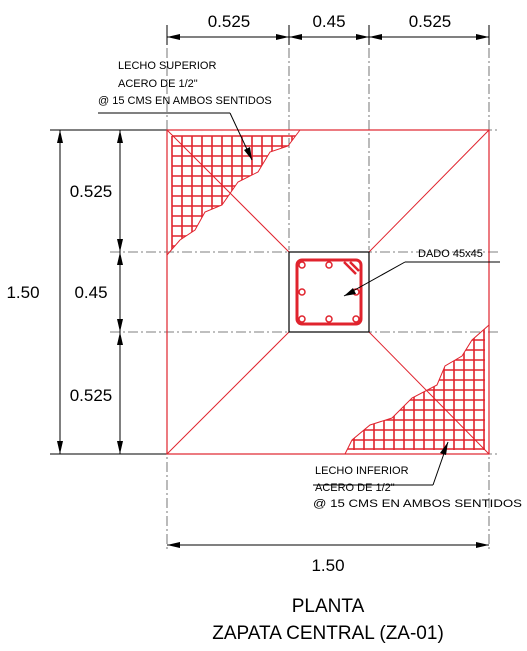 This screenshot has width=527, height=651. Describe the element at coordinates (22, 292) in the screenshot. I see `dim-left-total: 1.50` at that location.